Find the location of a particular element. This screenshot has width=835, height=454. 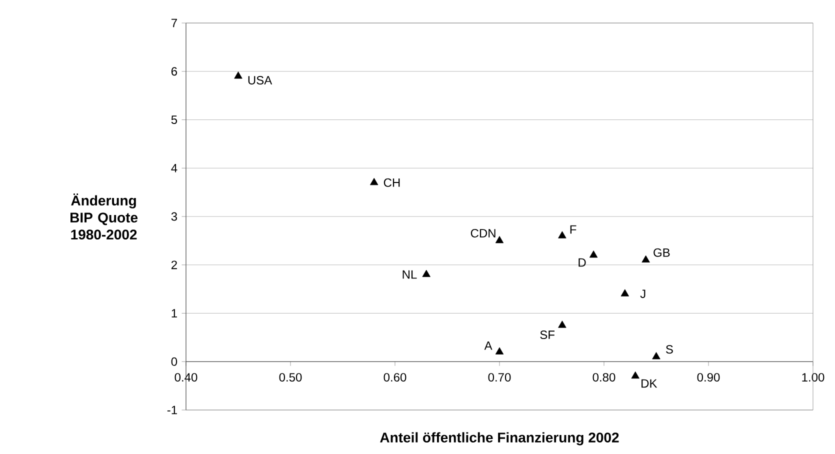

x-tick-label: 1.00 is located at coordinates (813, 377).